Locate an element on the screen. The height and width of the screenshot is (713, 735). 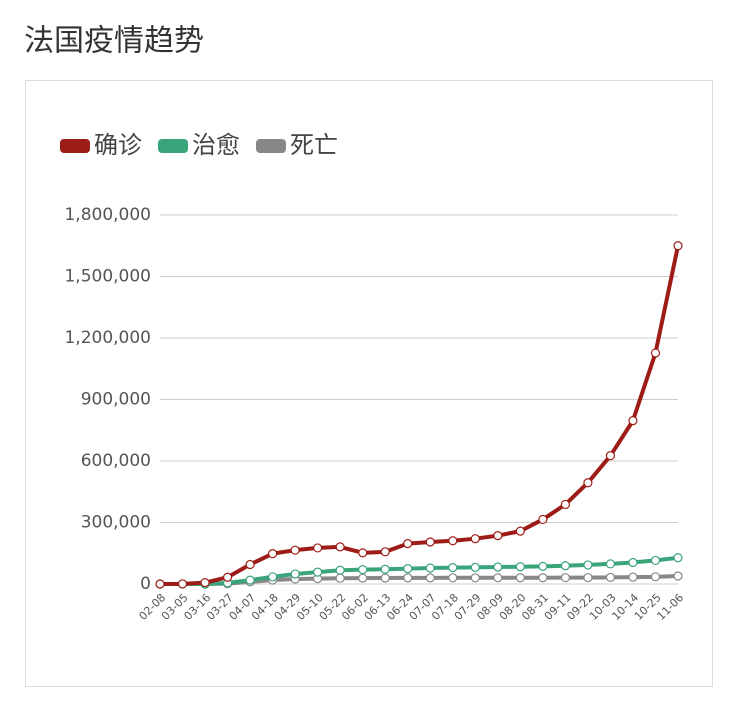
y-tick-label: 300,000 is located at coordinates (116, 523).